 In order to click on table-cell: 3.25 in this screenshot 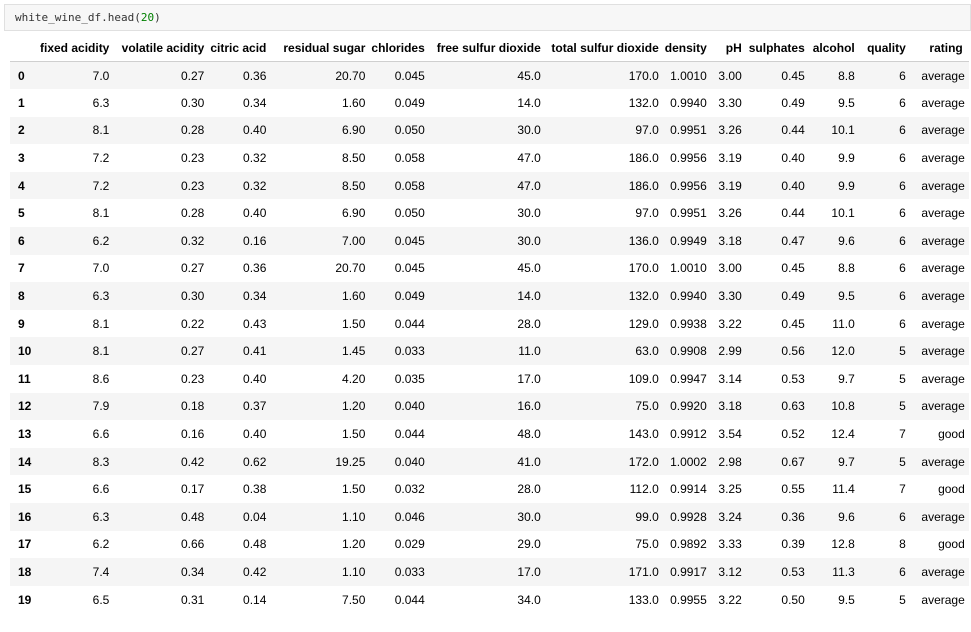, I will do `click(730, 489)`.